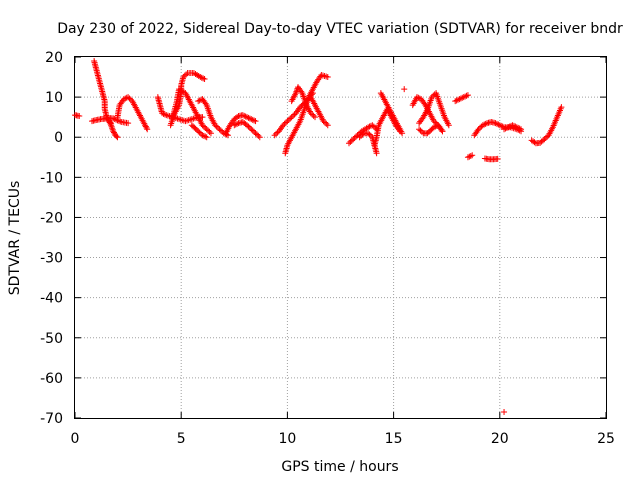 This screenshot has width=640, height=480. I want to click on y-tick-label: 0, so click(58, 138).